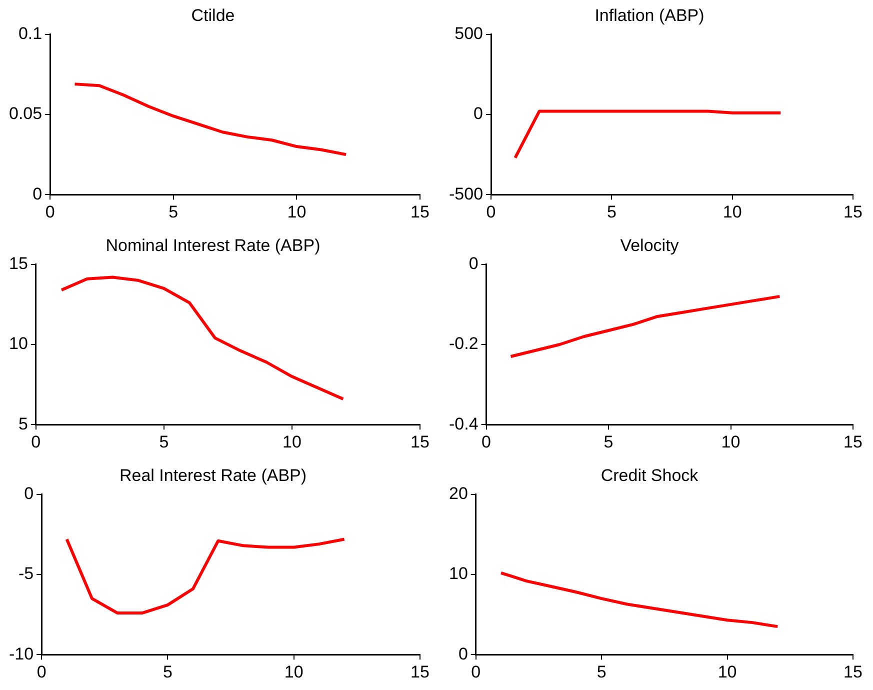 The width and height of the screenshot is (873, 690). Describe the element at coordinates (650, 245) in the screenshot. I see `chart-title: Velocity` at that location.